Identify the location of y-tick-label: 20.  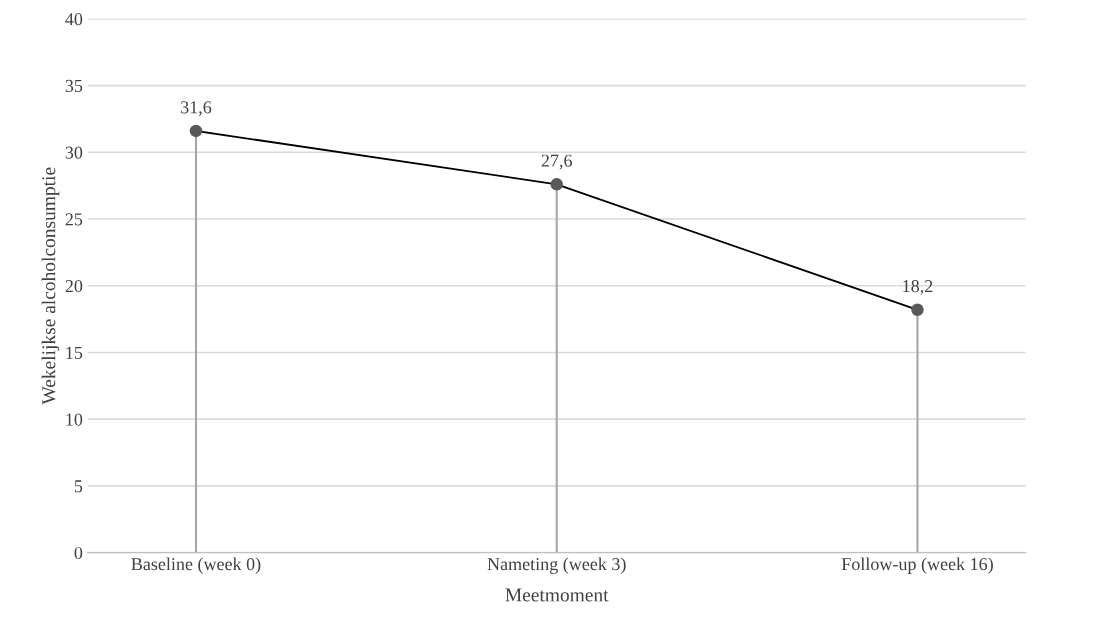
(74, 286).